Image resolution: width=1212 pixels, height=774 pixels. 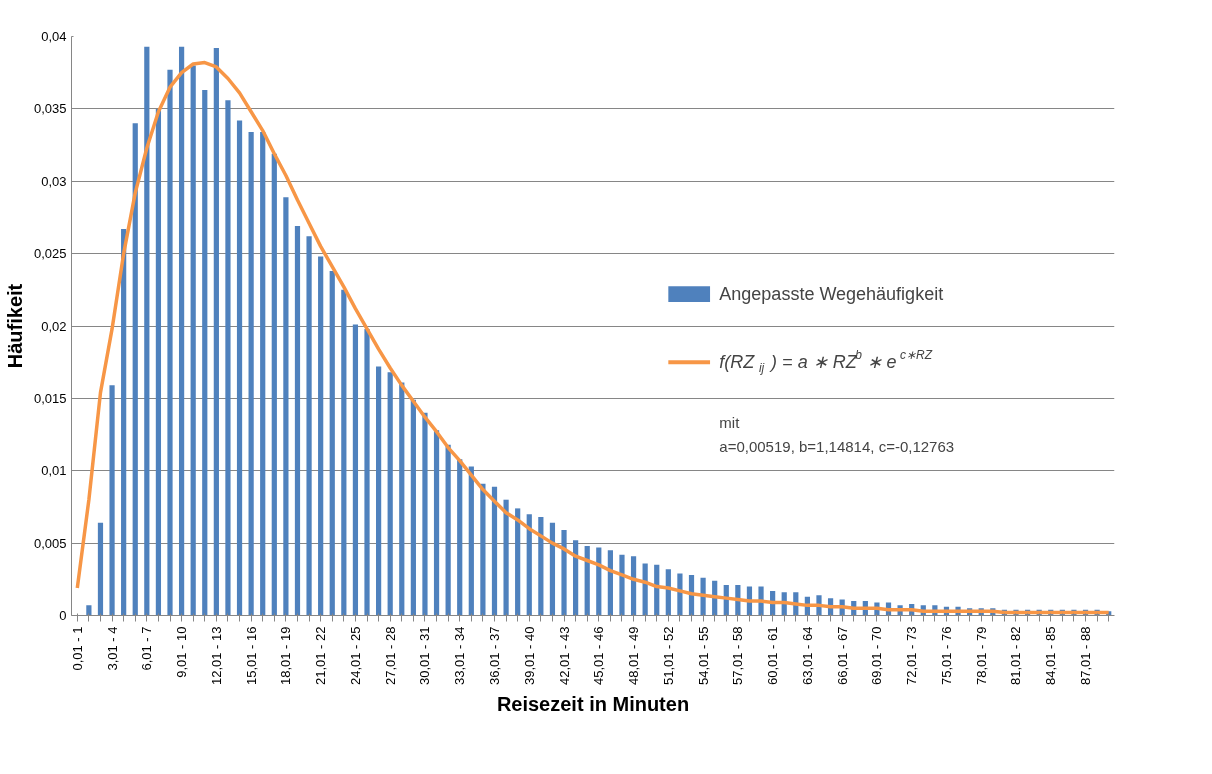 I want to click on y-tick-label: 0,04, so click(x=54, y=36).